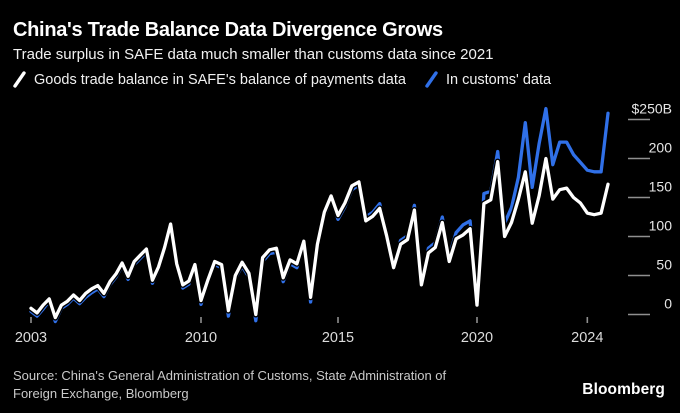 This screenshot has width=680, height=413. Describe the element at coordinates (19, 79) in the screenshot. I see `white-line-swatch-icon` at that location.